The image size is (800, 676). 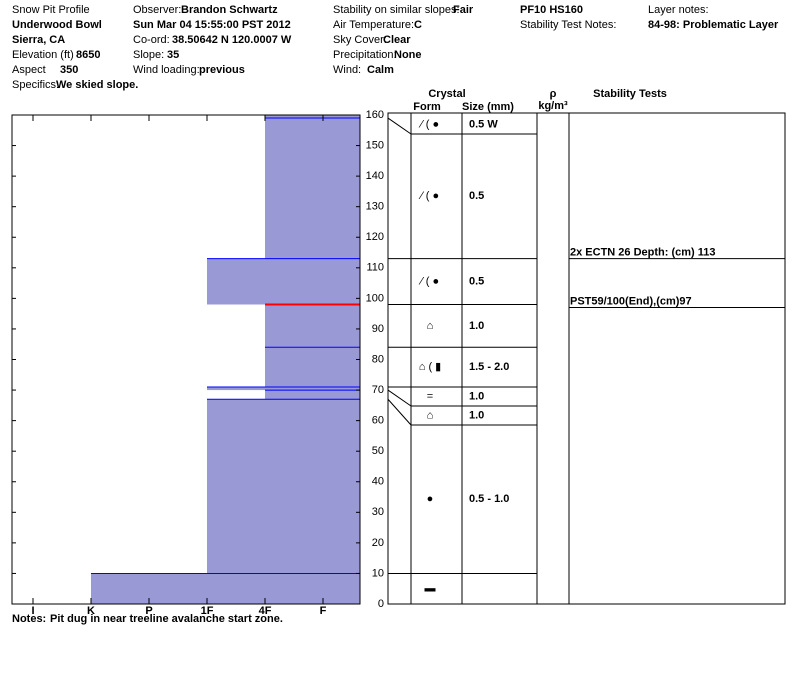 What do you see at coordinates (408, 55) in the screenshot?
I see `value: None` at bounding box center [408, 55].